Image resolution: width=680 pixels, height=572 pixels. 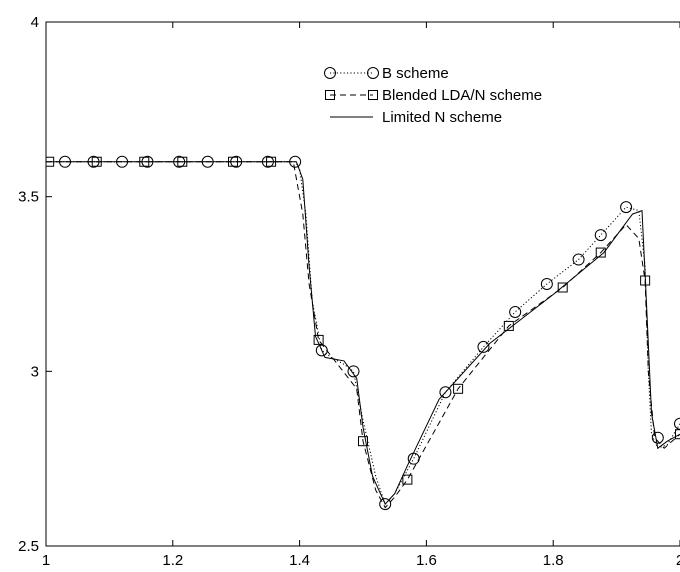 What do you see at coordinates (28, 546) in the screenshot?
I see `y-tick-label: 2.5` at bounding box center [28, 546].